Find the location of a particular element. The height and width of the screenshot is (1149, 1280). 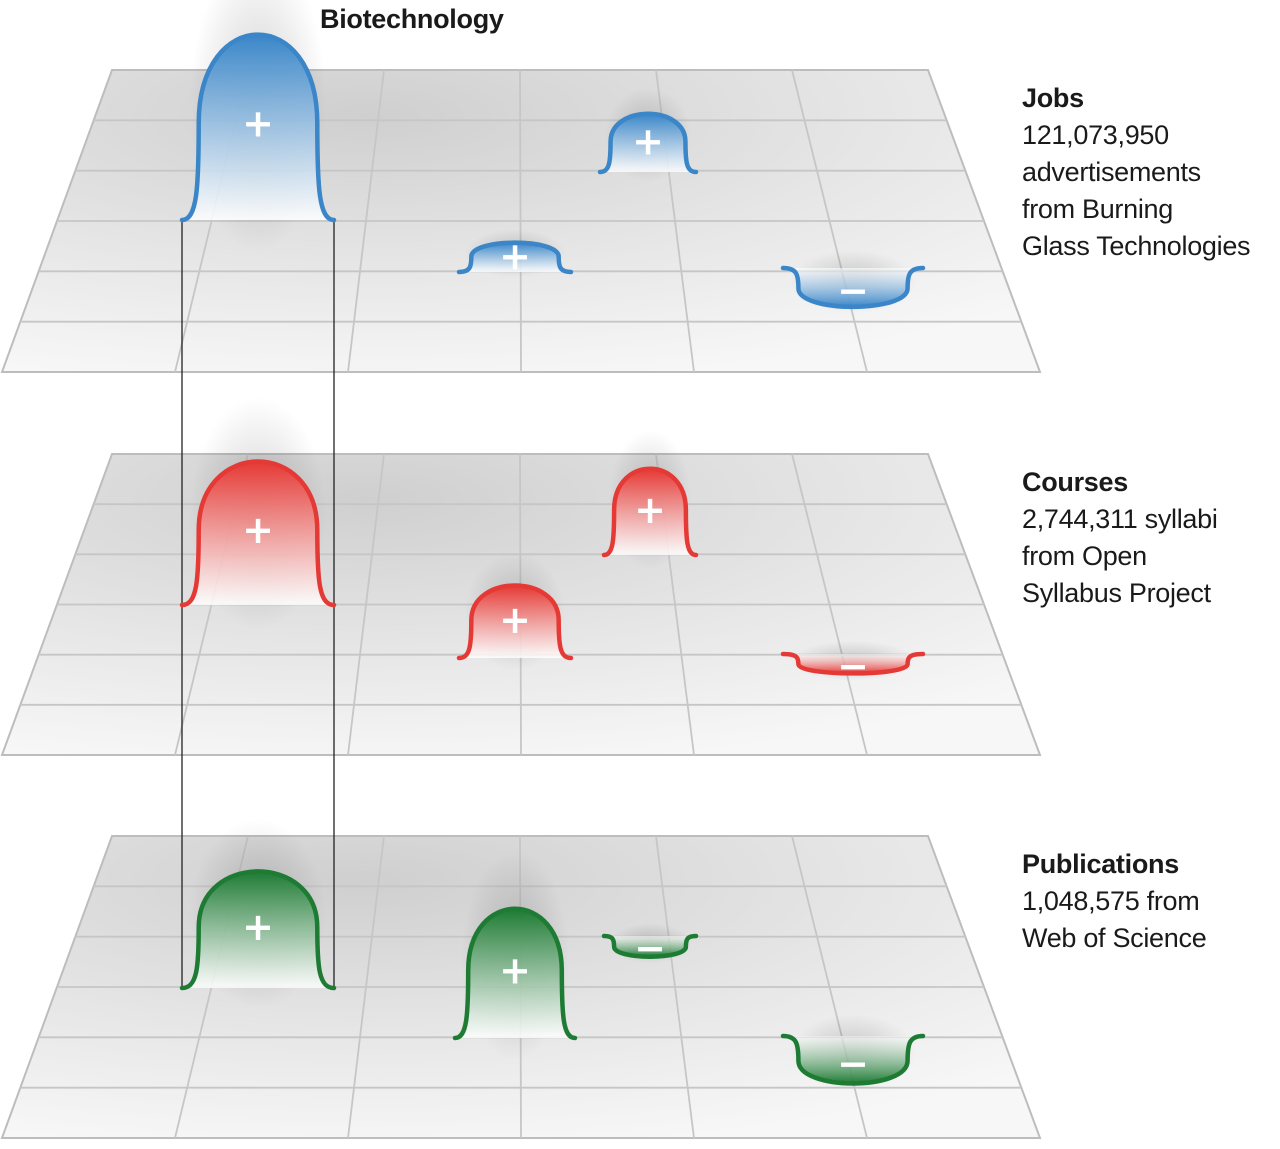

bump-courses-4: − is located at coordinates (853, 664).